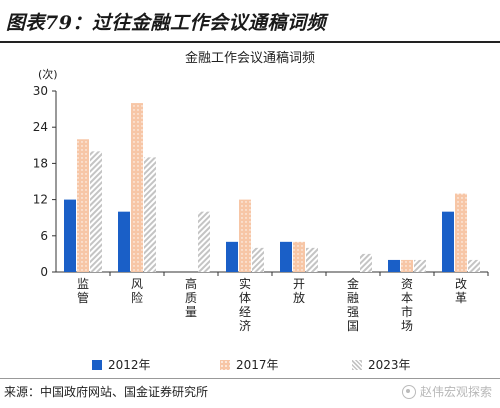  Describe the element at coordinates (299, 256) in the screenshot. I see `bar-2017年-开放` at that location.